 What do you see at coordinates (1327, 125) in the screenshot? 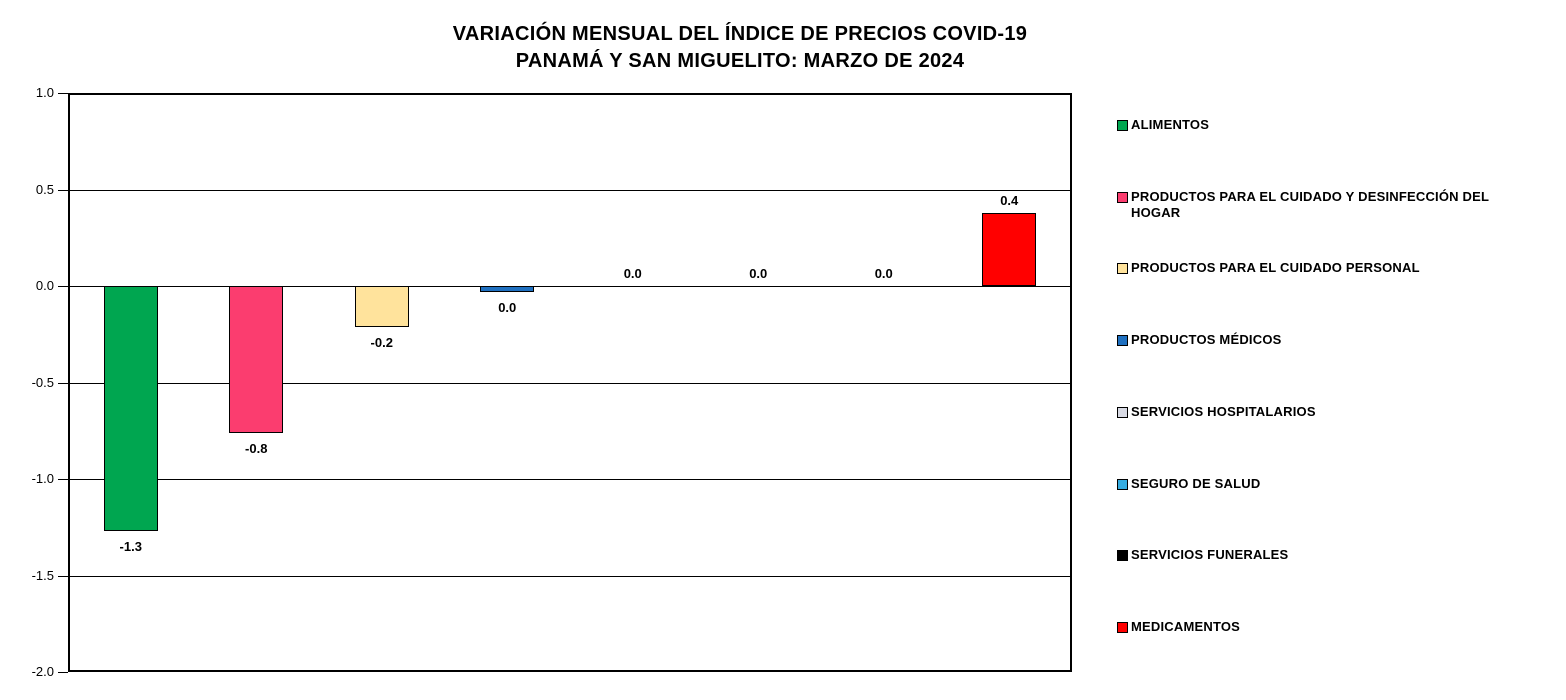
I see `legend-item-alimentos: ALIMENTOS` at bounding box center [1327, 125].